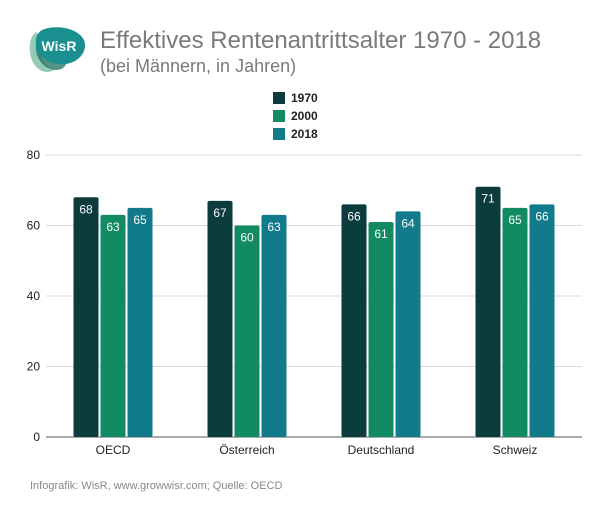 The height and width of the screenshot is (513, 600). What do you see at coordinates (34, 367) in the screenshot?
I see `y-tick-label: 20` at bounding box center [34, 367].